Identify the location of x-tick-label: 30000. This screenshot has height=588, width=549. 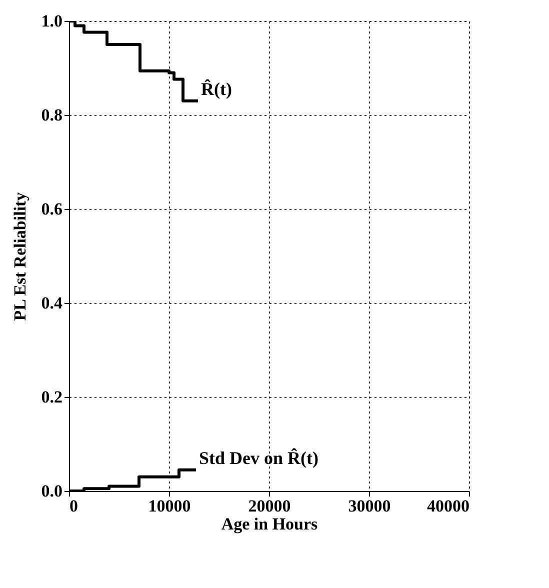
(369, 506).